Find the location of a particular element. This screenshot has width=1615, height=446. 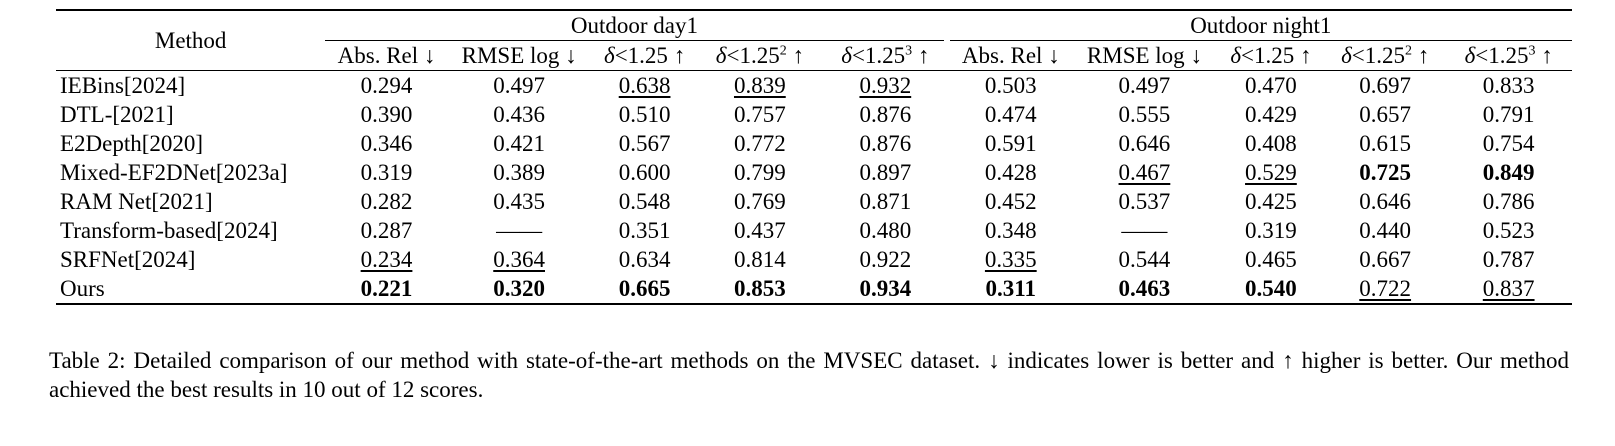

metric-value: 0.523 is located at coordinates (1508, 230).